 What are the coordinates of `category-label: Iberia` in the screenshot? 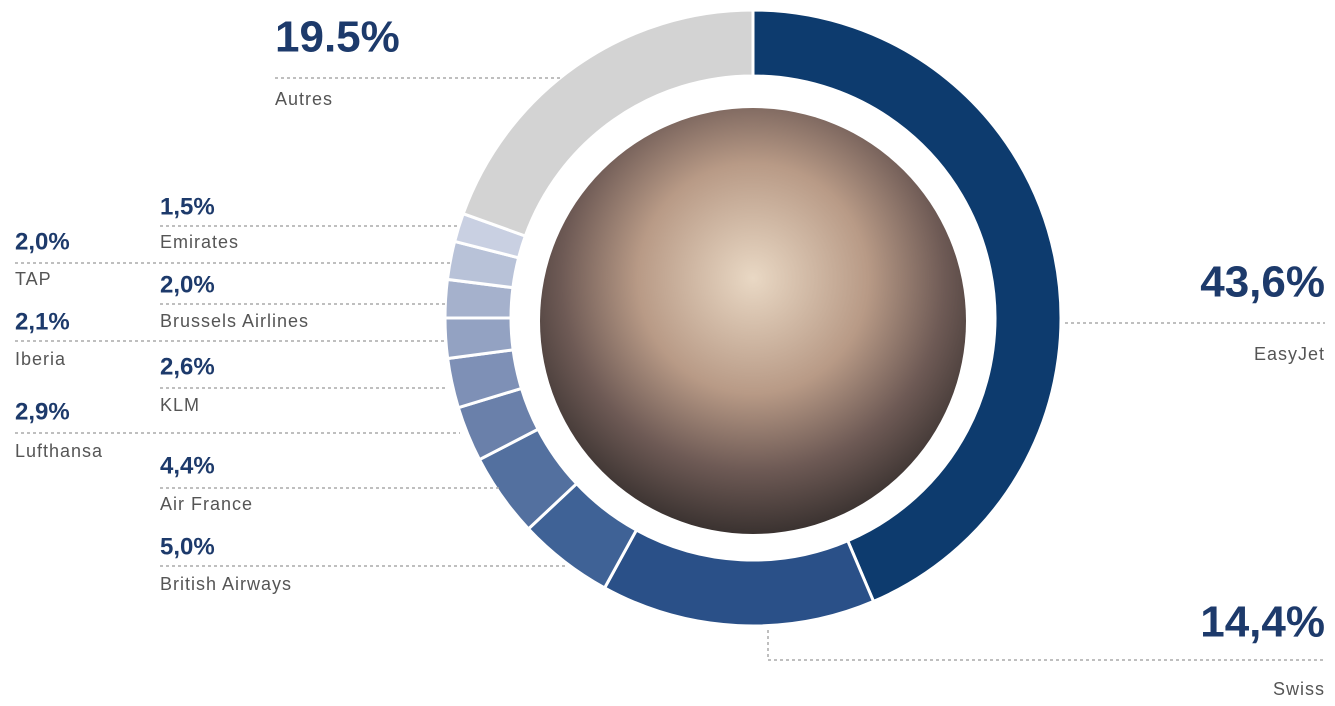 It's located at (40, 359).